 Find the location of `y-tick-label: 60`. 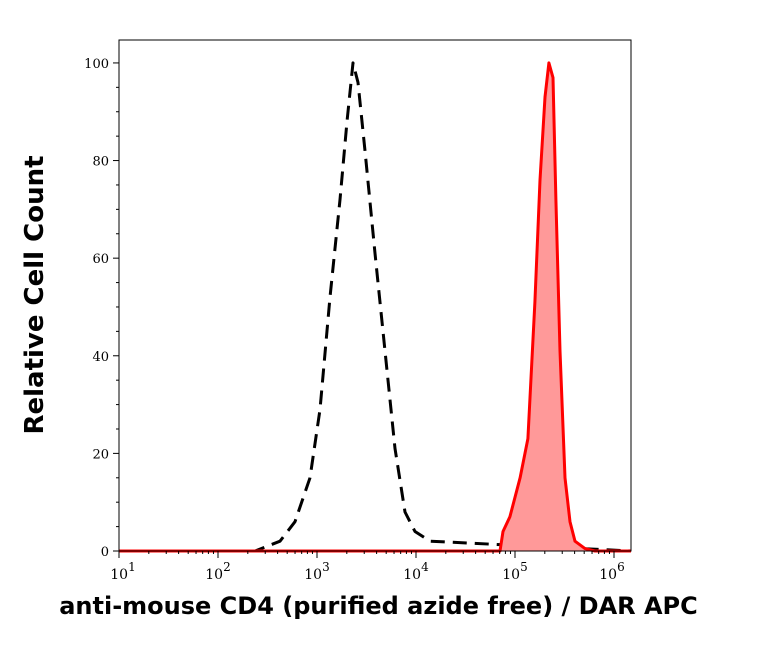

y-tick-label: 60 is located at coordinates (100, 259).